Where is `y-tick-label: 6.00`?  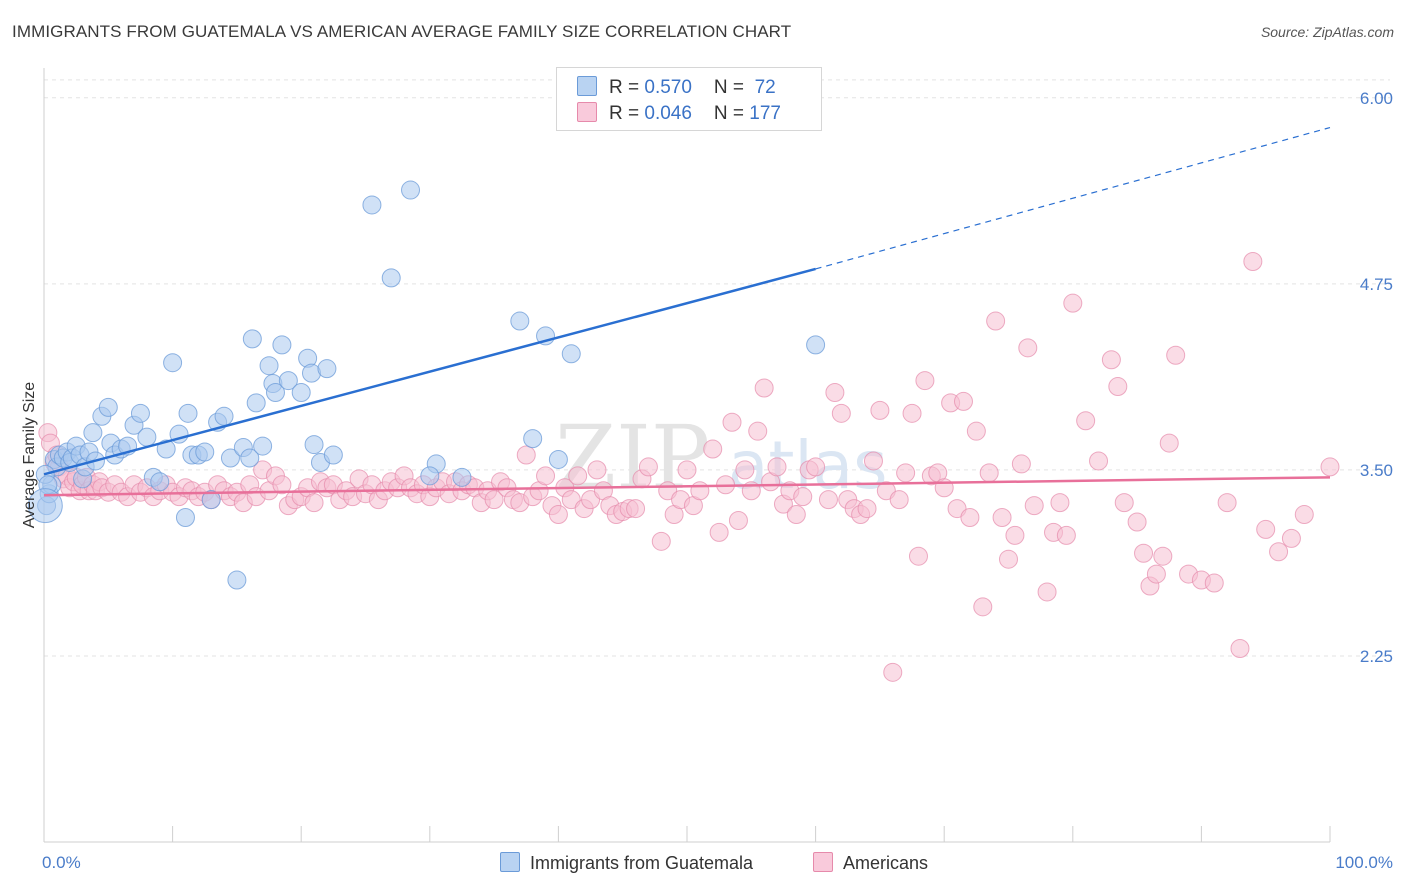
y-tick-label: 6.00 is located at coordinates (1376, 98).